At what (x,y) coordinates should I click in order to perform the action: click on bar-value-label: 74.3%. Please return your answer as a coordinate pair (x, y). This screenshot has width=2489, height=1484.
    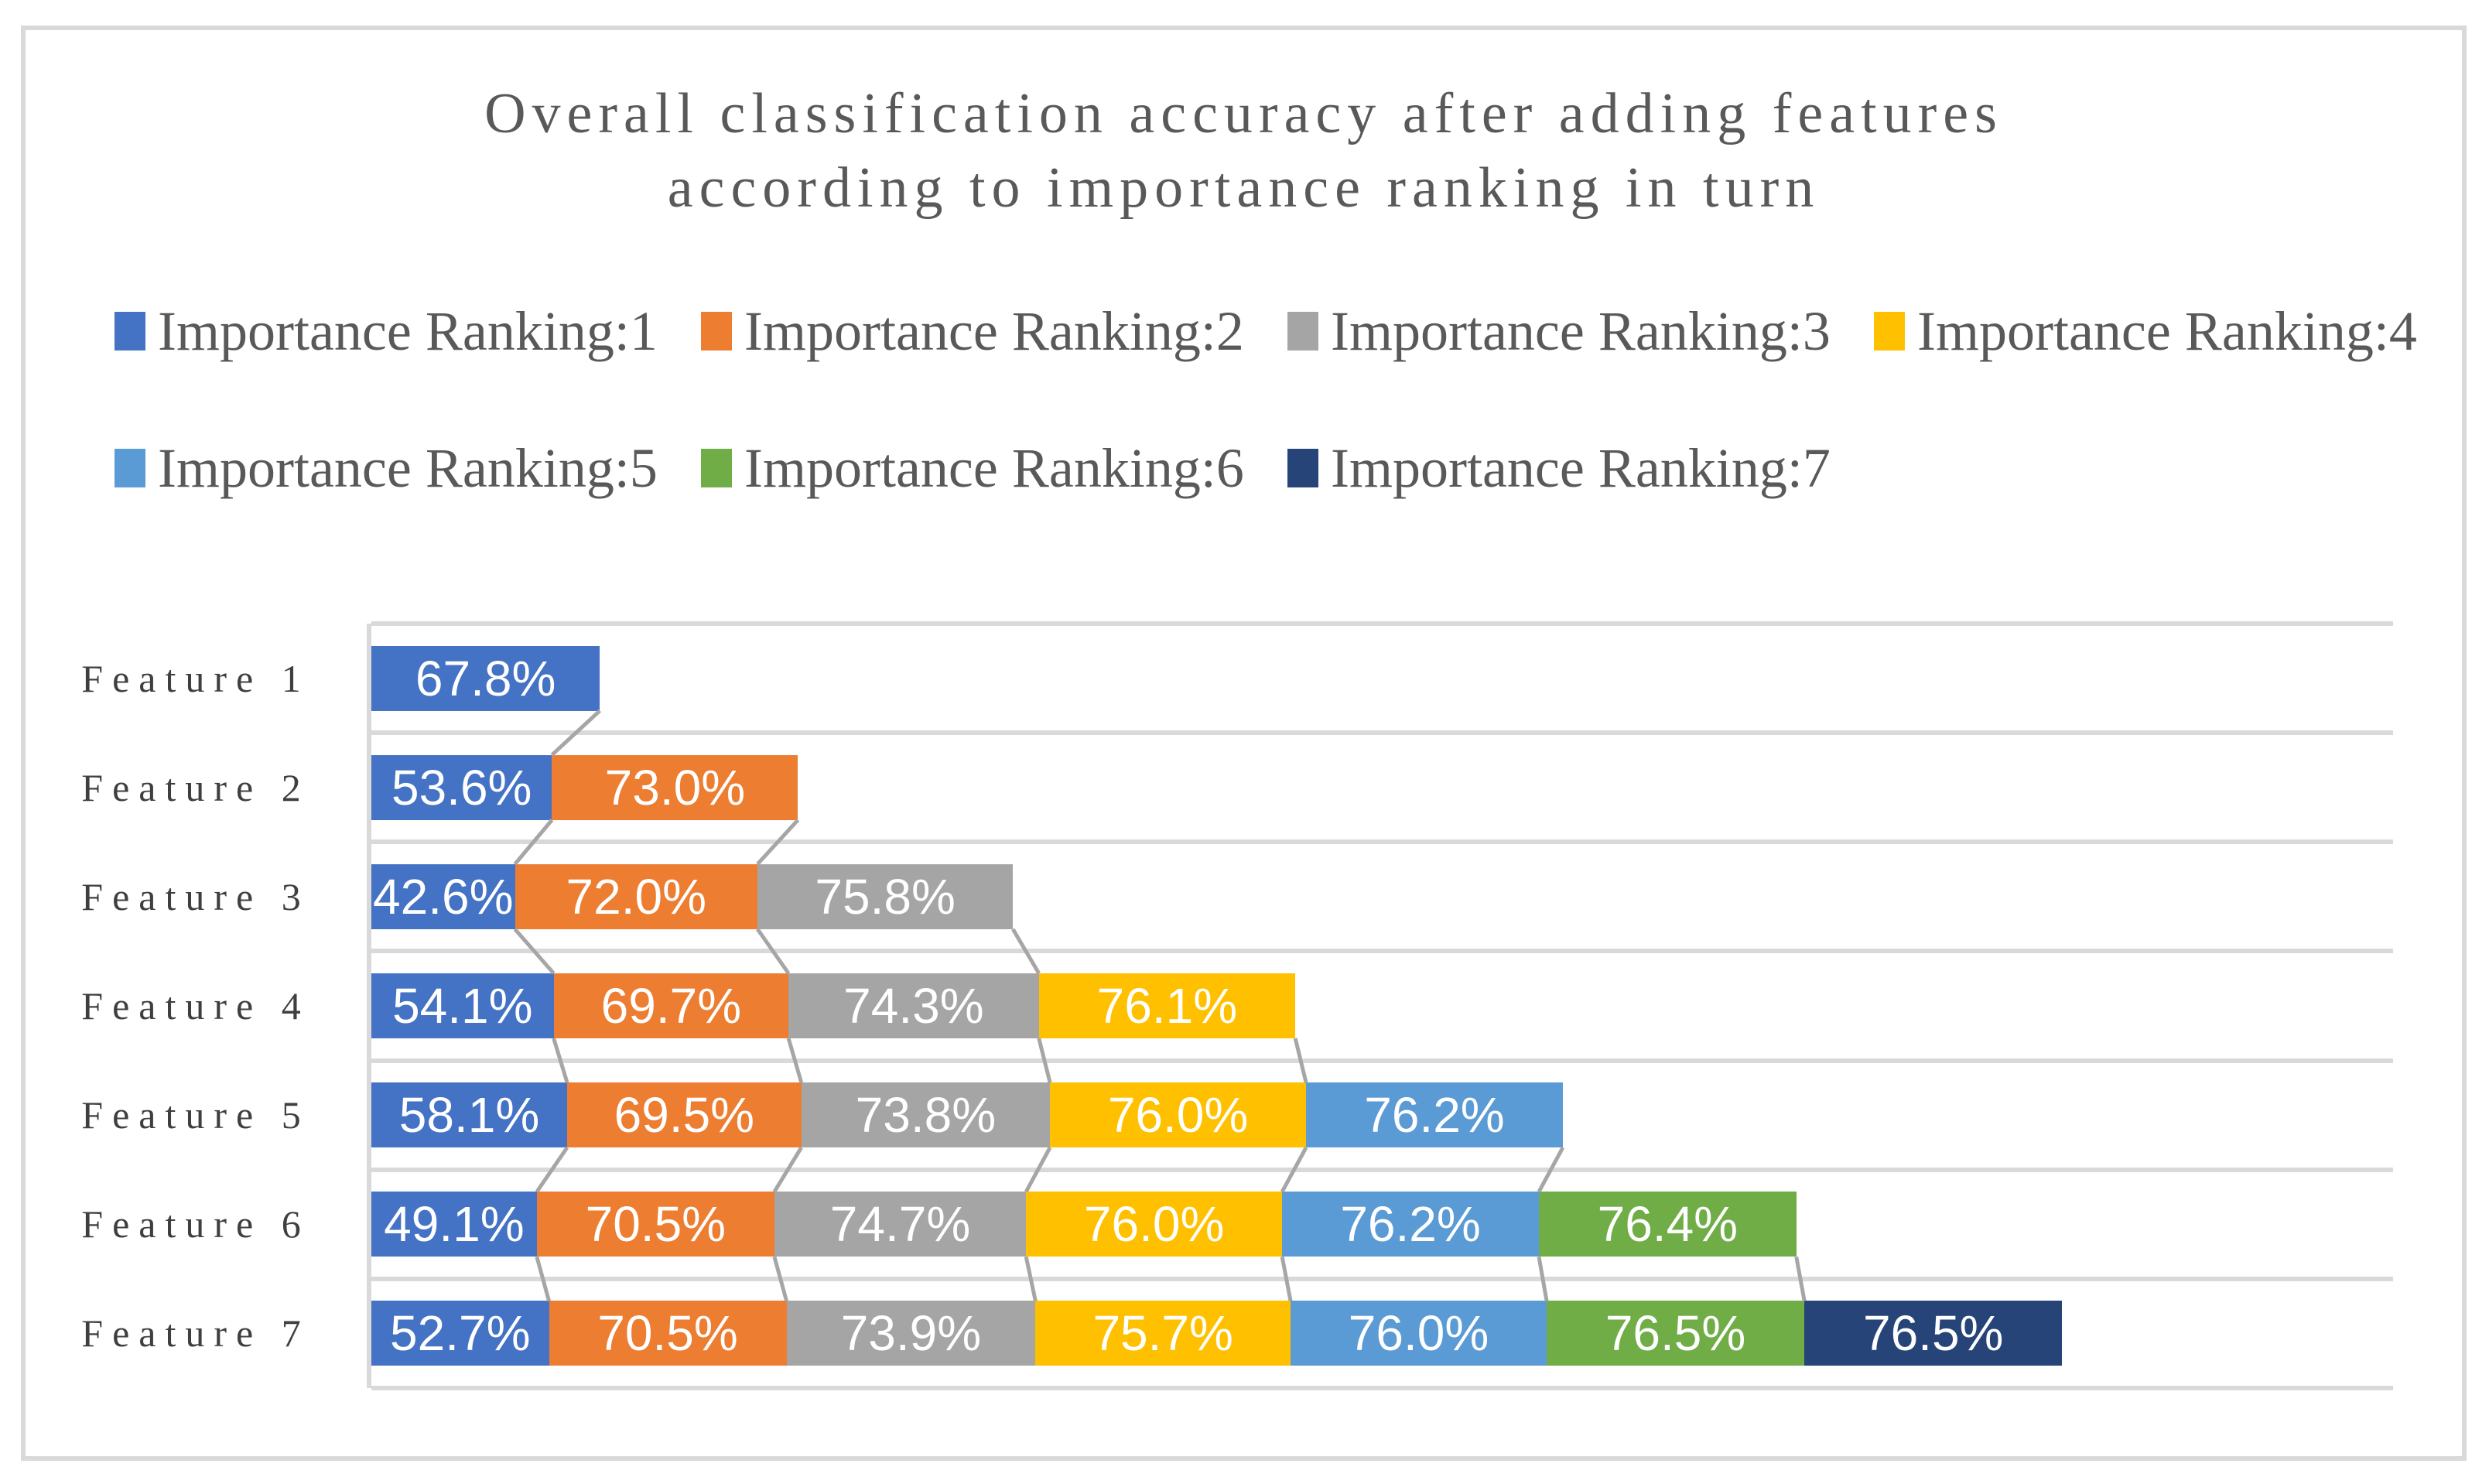
    Looking at the image, I should click on (913, 1006).